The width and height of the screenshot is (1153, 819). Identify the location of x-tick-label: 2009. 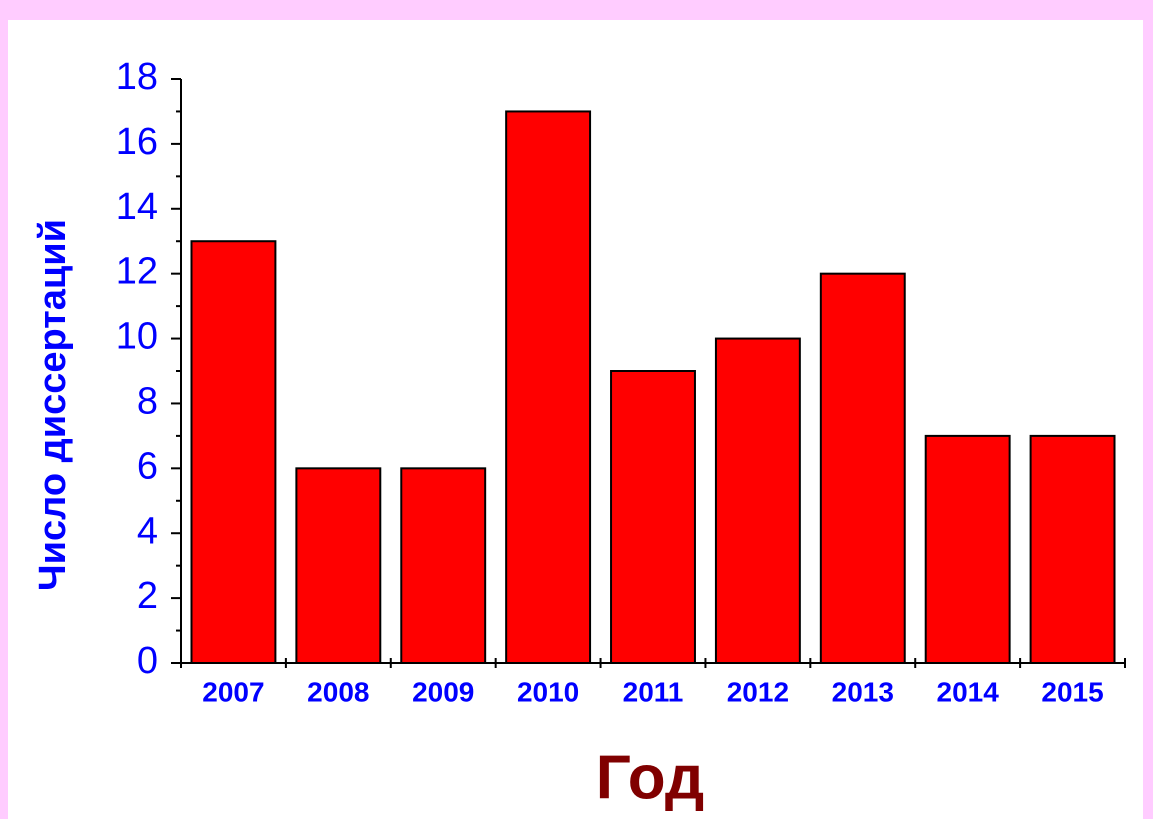
(443, 691).